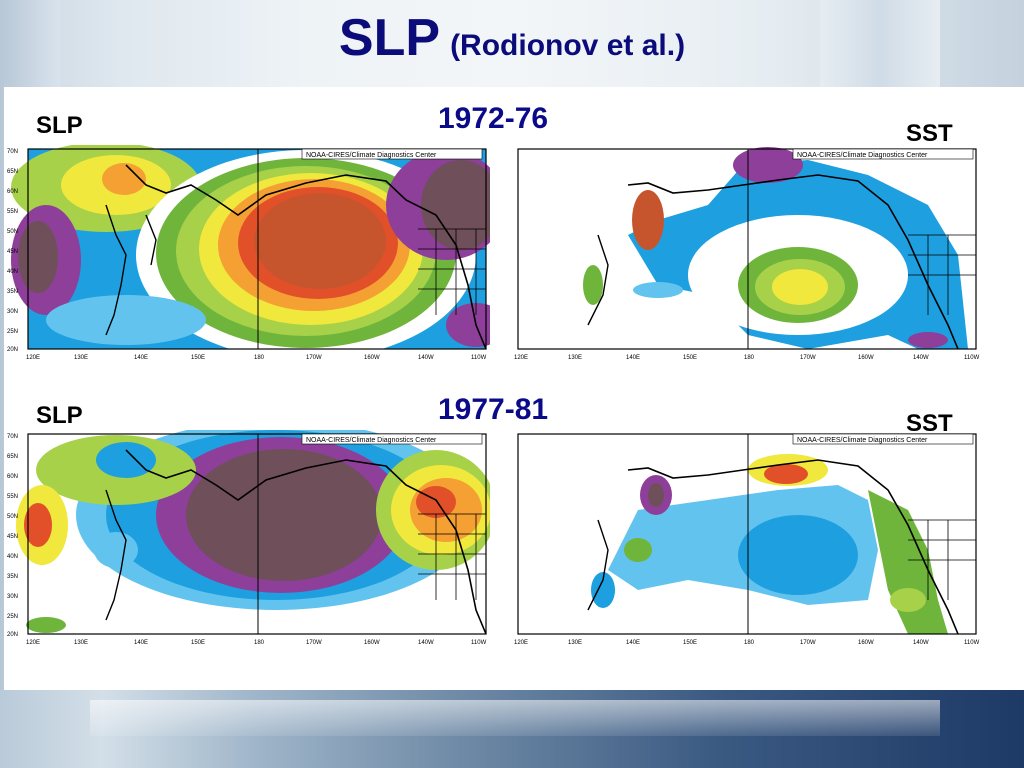 Image resolution: width=1024 pixels, height=768 pixels. I want to click on background-bottom-band, so click(515, 718).